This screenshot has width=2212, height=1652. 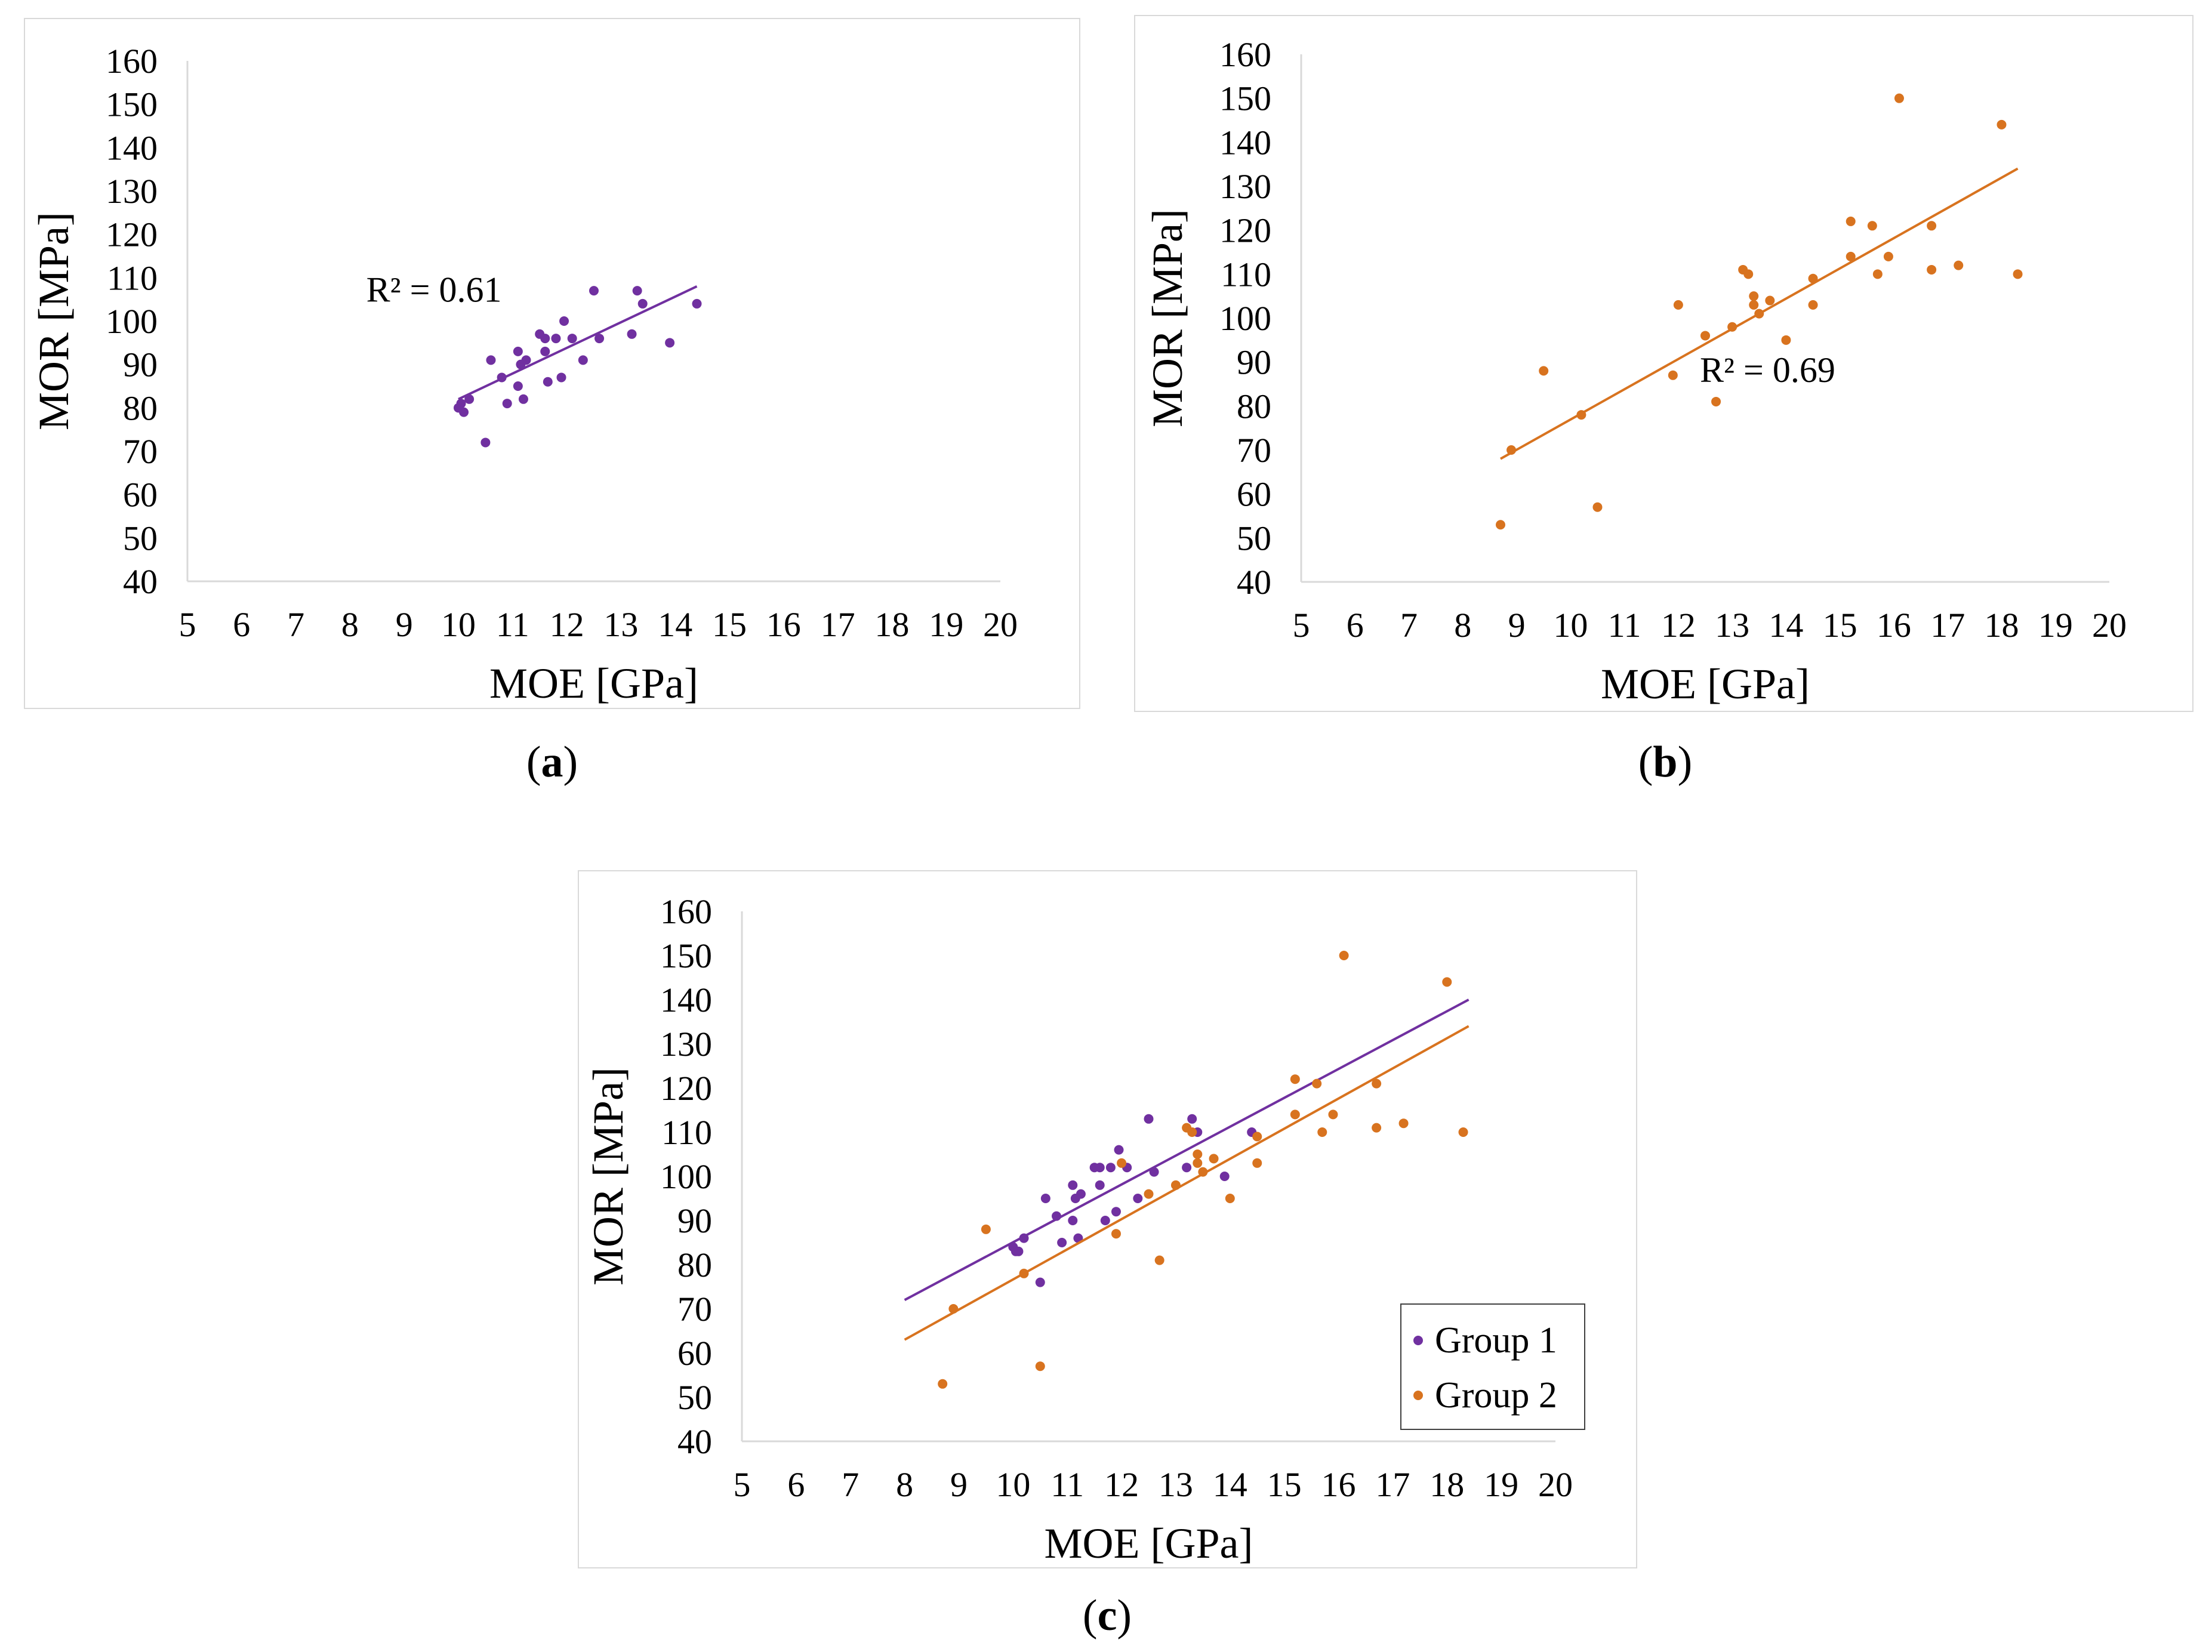 I want to click on panel-label-a: (a), so click(x=552, y=762).